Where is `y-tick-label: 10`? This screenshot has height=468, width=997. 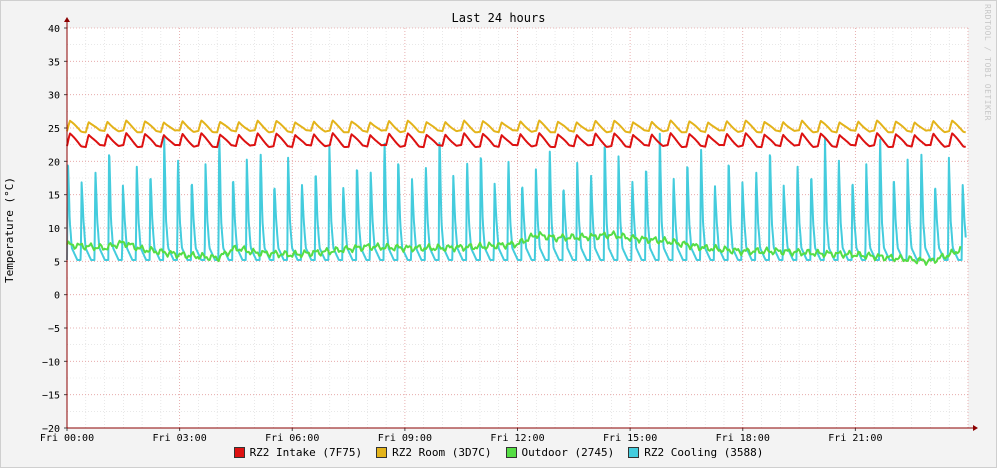 y-tick-label: 10 is located at coordinates (54, 229).